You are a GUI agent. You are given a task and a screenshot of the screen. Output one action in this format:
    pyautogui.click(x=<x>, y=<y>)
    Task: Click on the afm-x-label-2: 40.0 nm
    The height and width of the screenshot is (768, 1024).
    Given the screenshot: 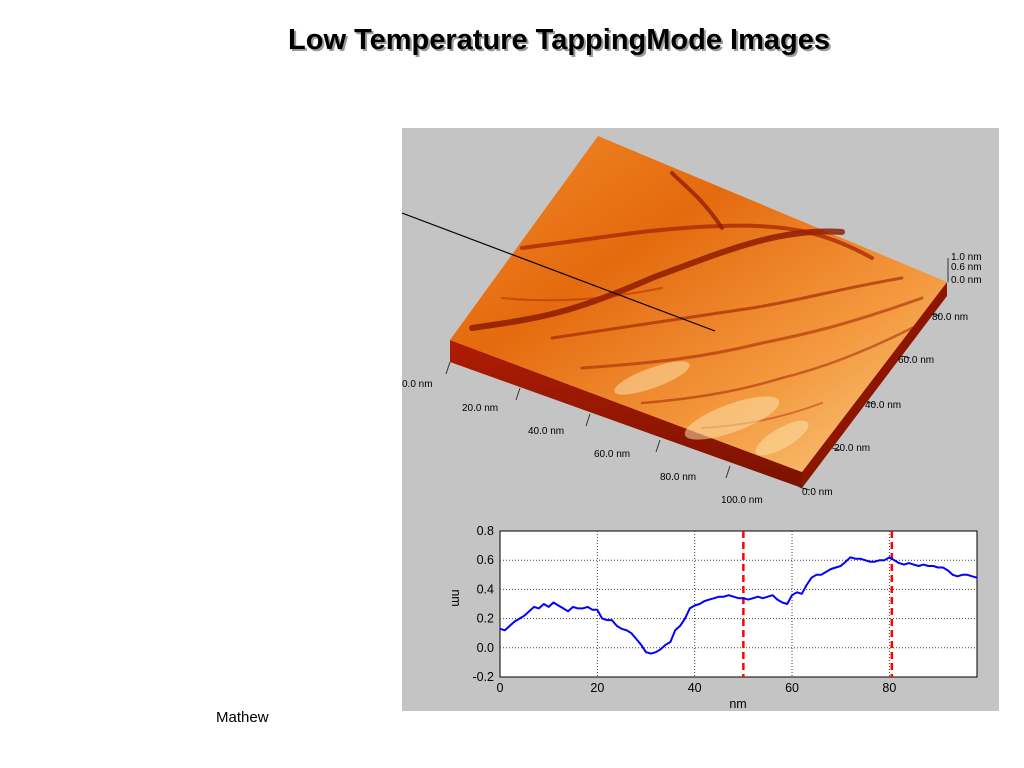 What is the action you would take?
    pyautogui.click(x=546, y=431)
    